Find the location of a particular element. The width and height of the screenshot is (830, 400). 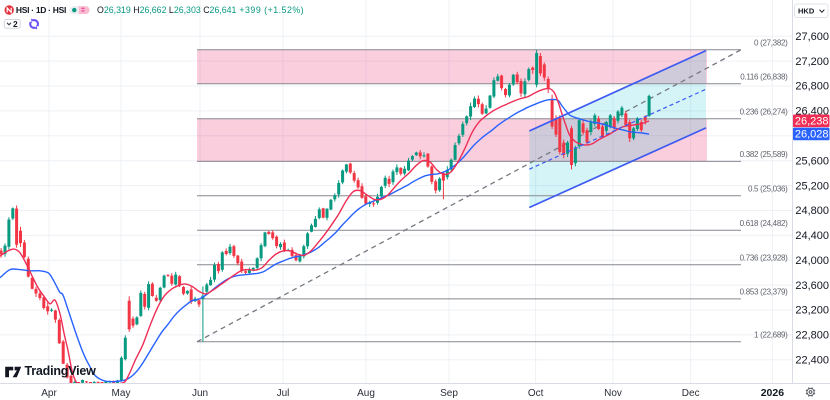

svg-text: 0.736 (23,928) is located at coordinates (764, 257).